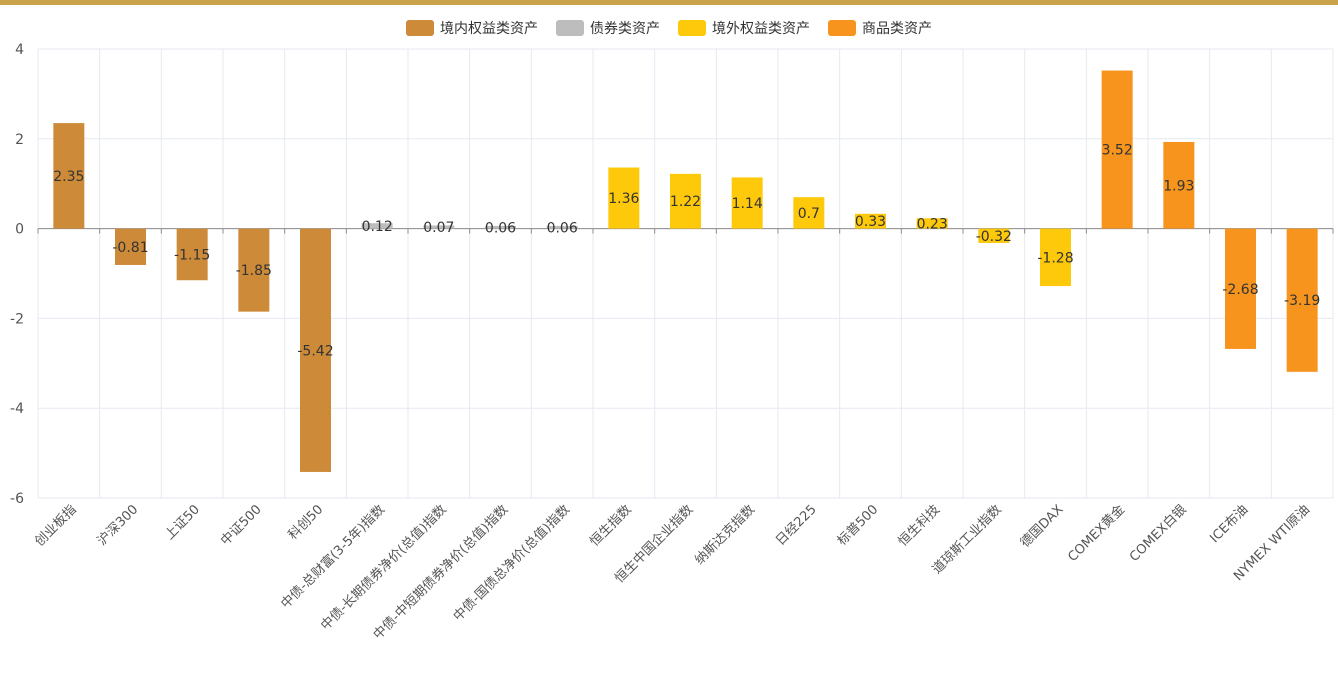 This screenshot has width=1338, height=684. I want to click on bar-value-label: 1.93, so click(1178, 186).